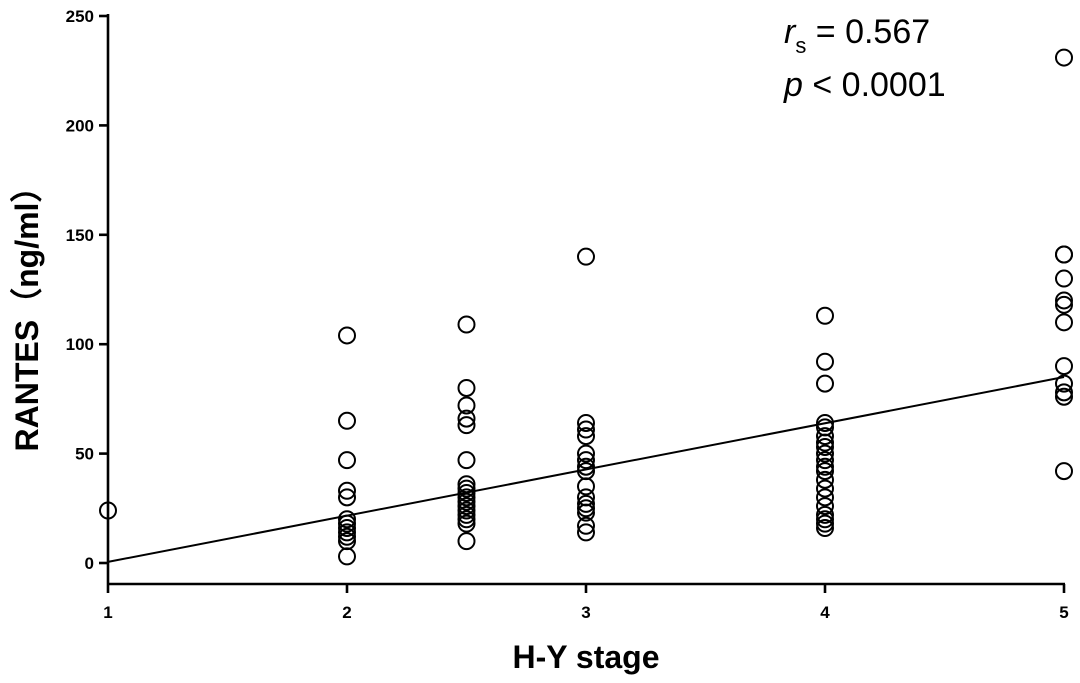 This screenshot has height=683, width=1080. Describe the element at coordinates (80, 235) in the screenshot. I see `y-tick-label: 150` at that location.